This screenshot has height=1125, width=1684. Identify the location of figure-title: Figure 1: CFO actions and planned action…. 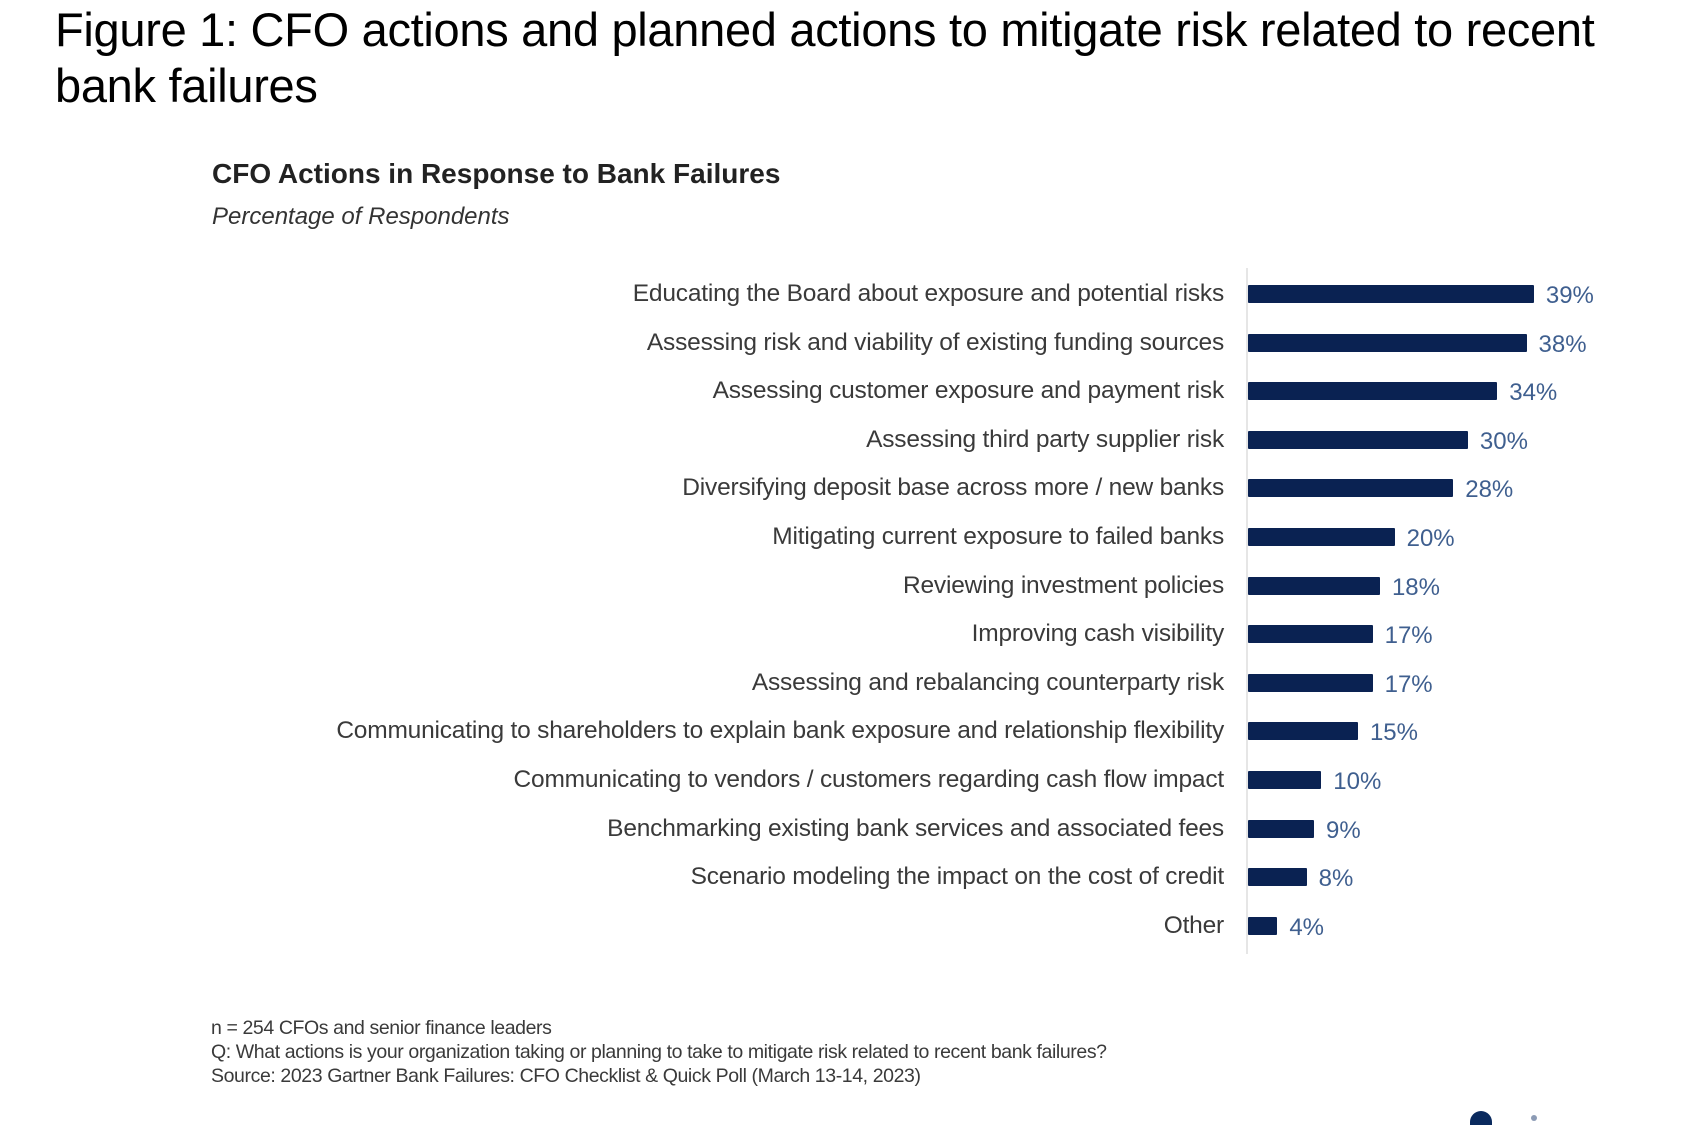
(825, 57).